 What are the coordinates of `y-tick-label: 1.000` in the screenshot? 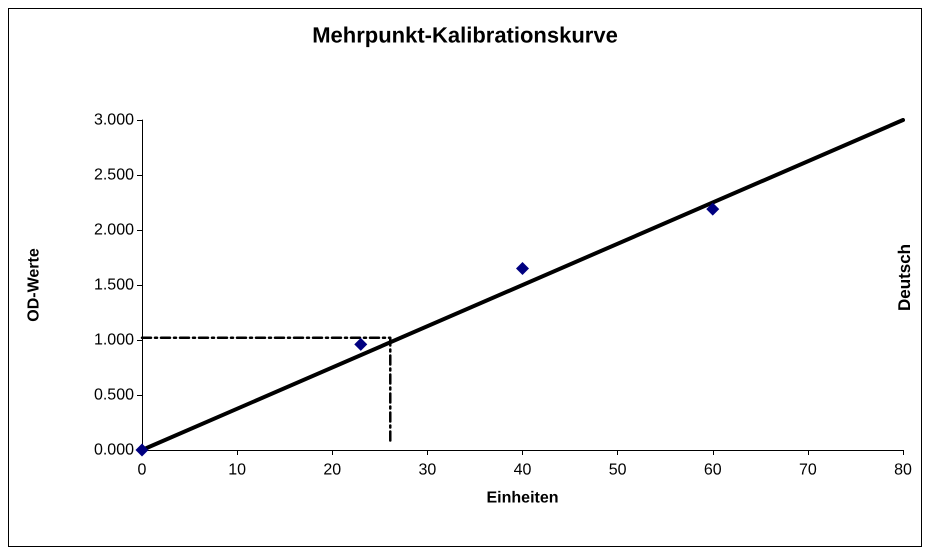 It's located at (114, 340).